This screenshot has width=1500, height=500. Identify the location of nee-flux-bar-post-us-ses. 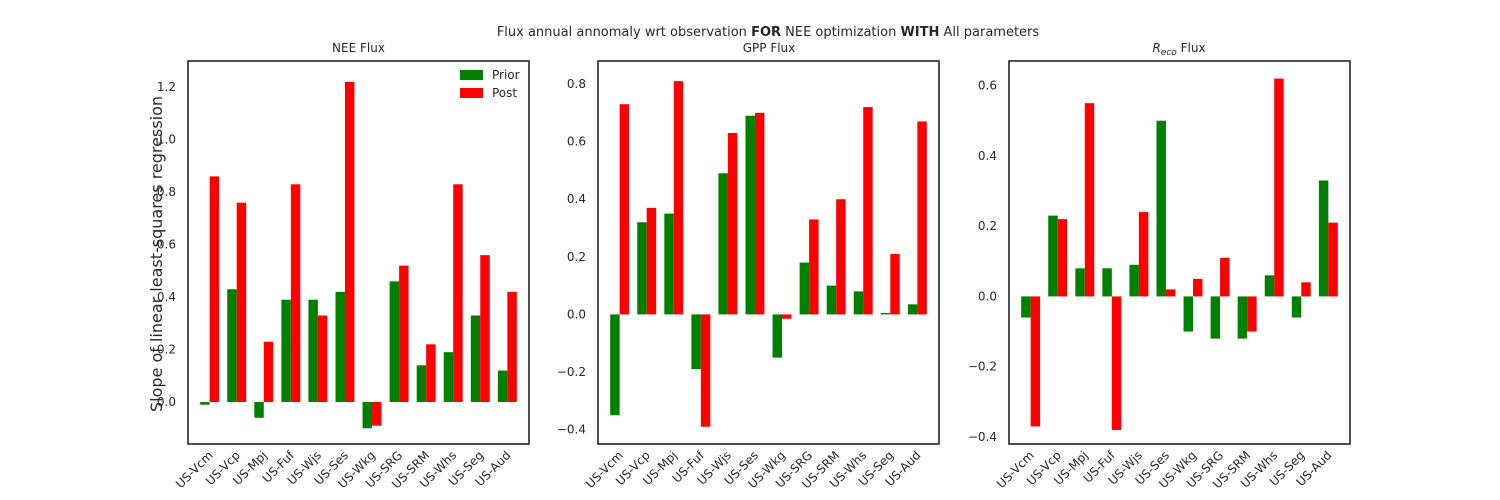
(349, 242).